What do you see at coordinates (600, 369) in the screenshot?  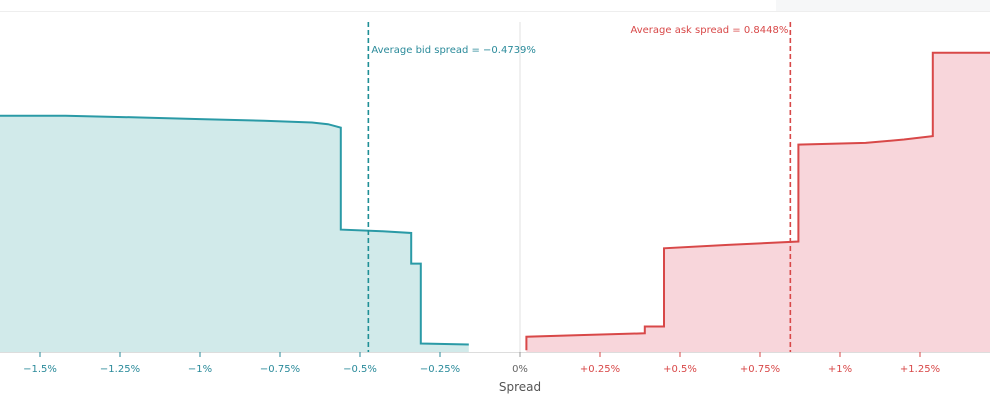 I see `x-tick-label: +0.25%` at bounding box center [600, 369].